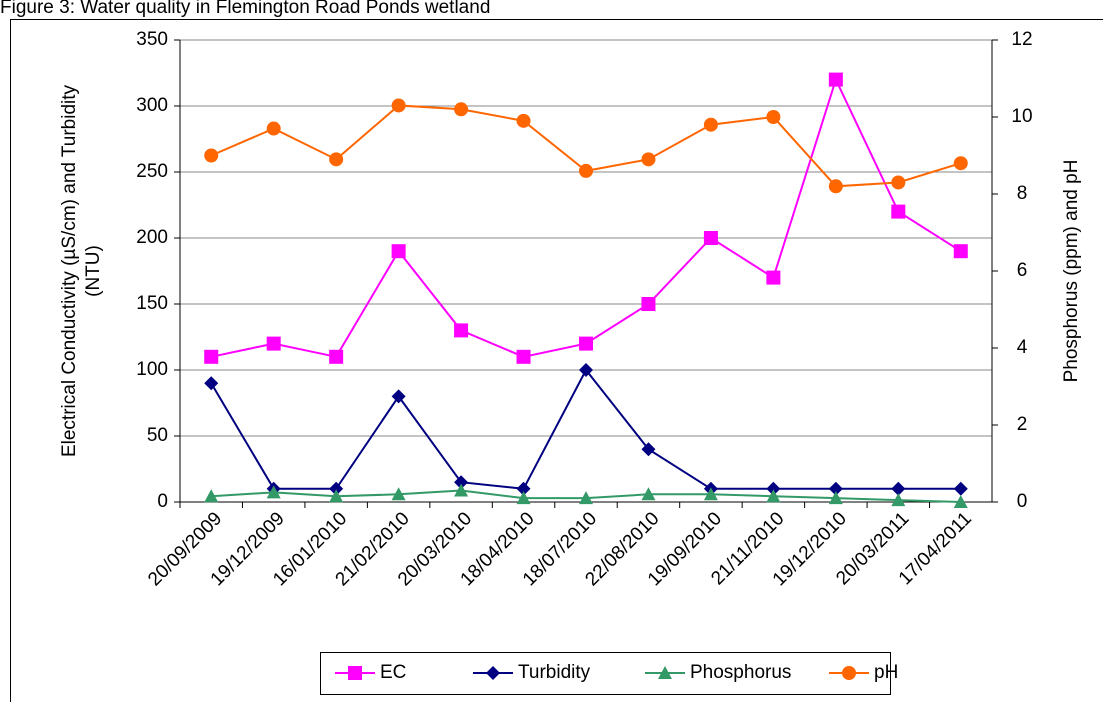  Describe the element at coordinates (740, 672) in the screenshot. I see `legend-label: Phosphorus` at that location.